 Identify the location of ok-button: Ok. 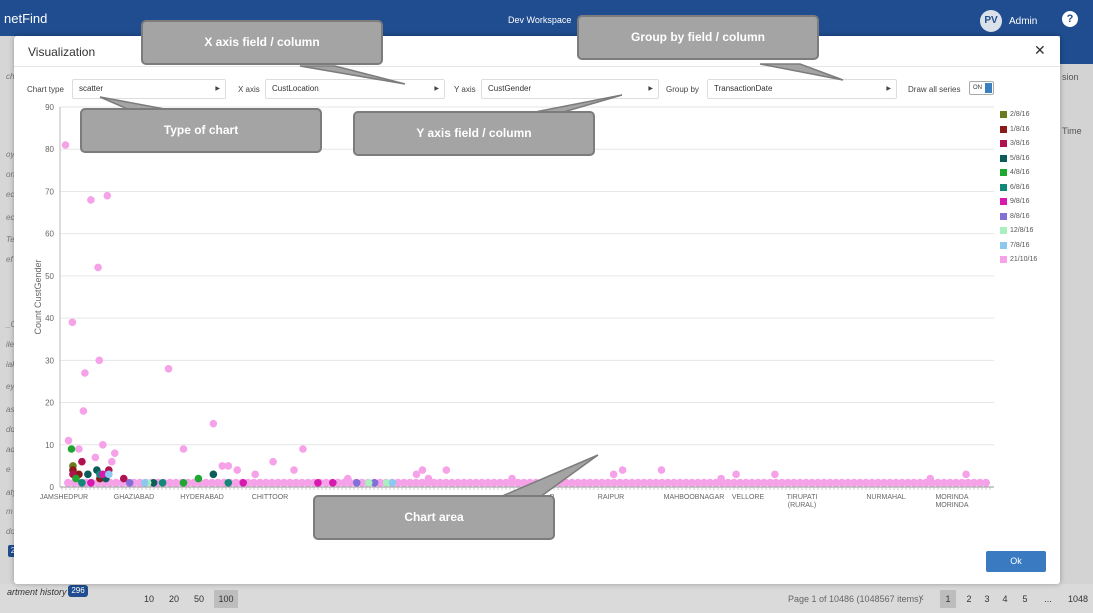
(1016, 561).